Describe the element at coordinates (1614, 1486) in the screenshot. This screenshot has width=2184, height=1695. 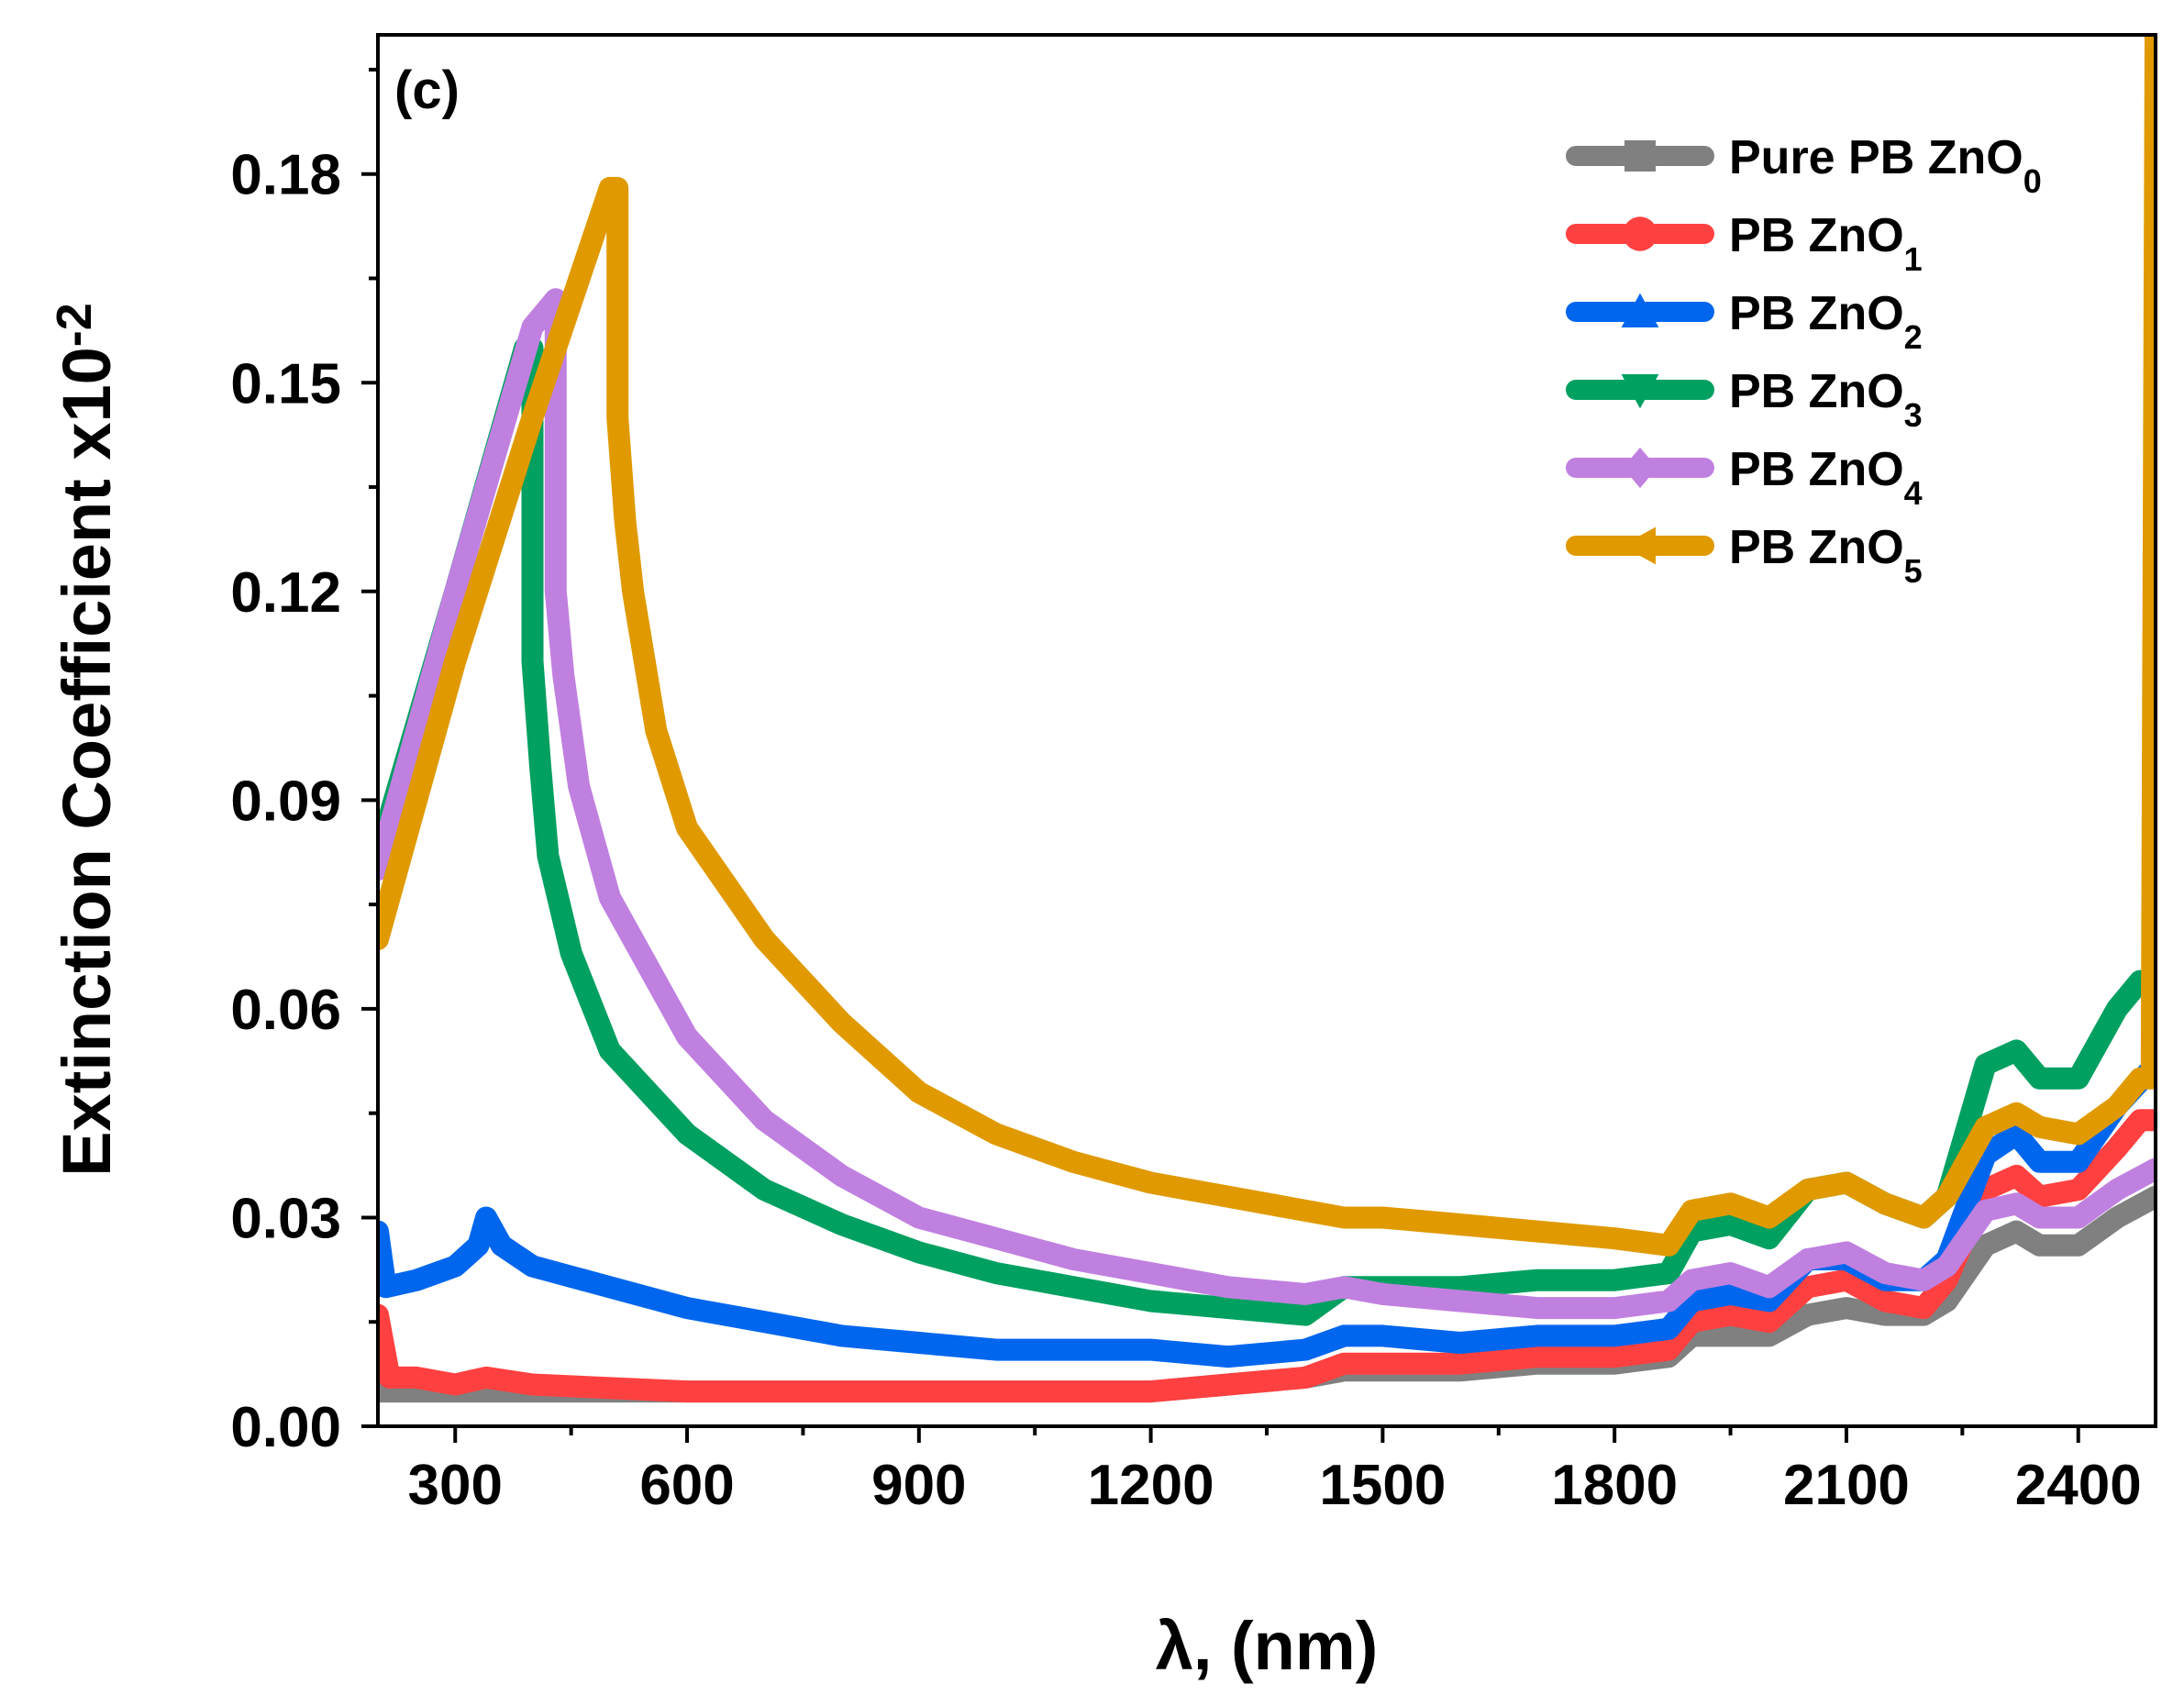
I see `x-tick-label: 1800` at that location.